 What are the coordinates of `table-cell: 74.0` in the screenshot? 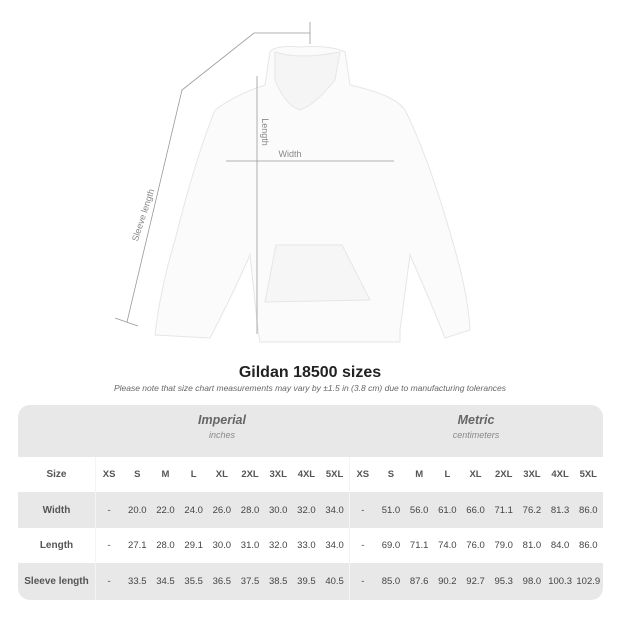 It's located at (447, 545).